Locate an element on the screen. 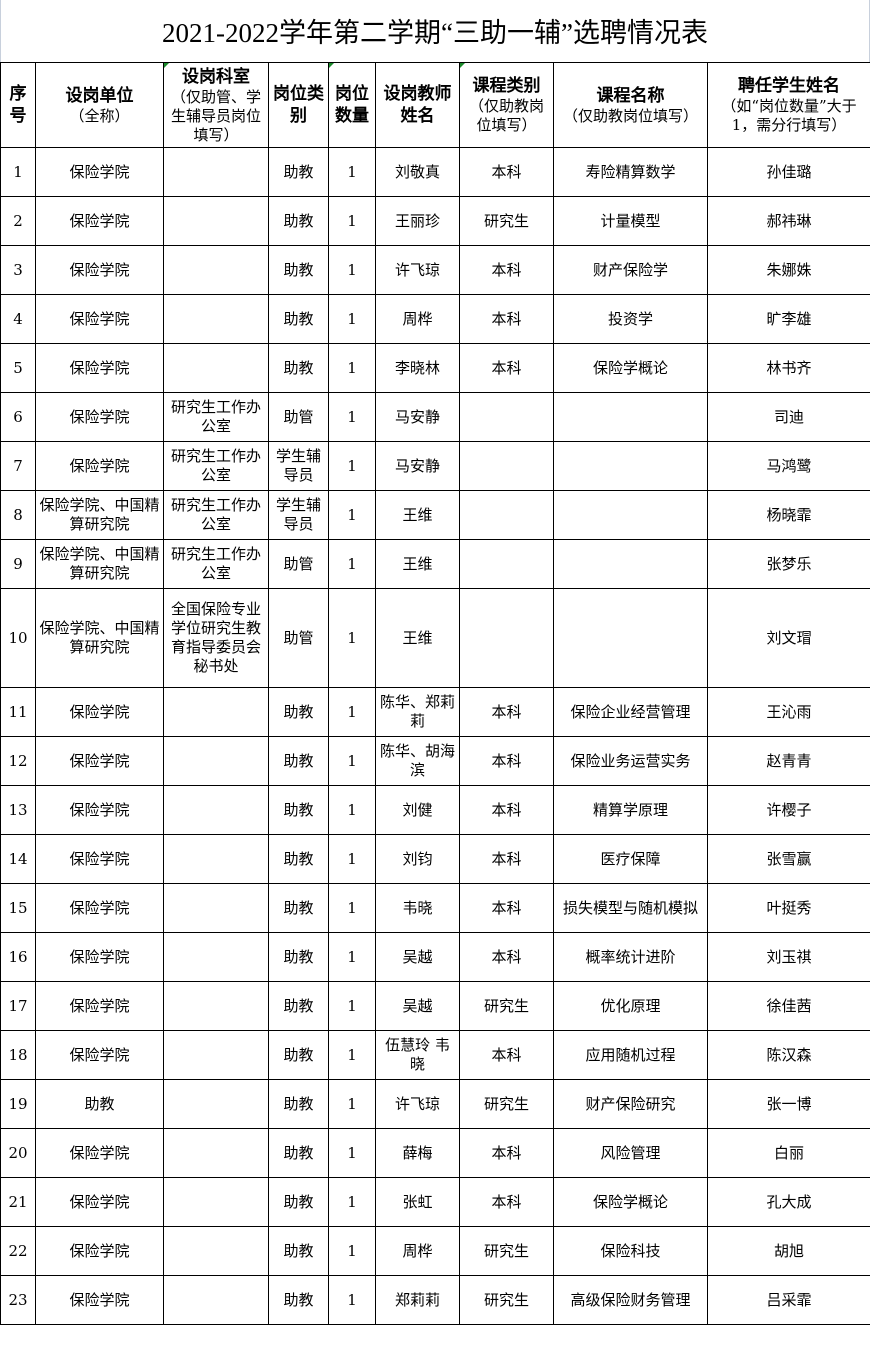  cell-teacher: 张虹 is located at coordinates (417, 1202).